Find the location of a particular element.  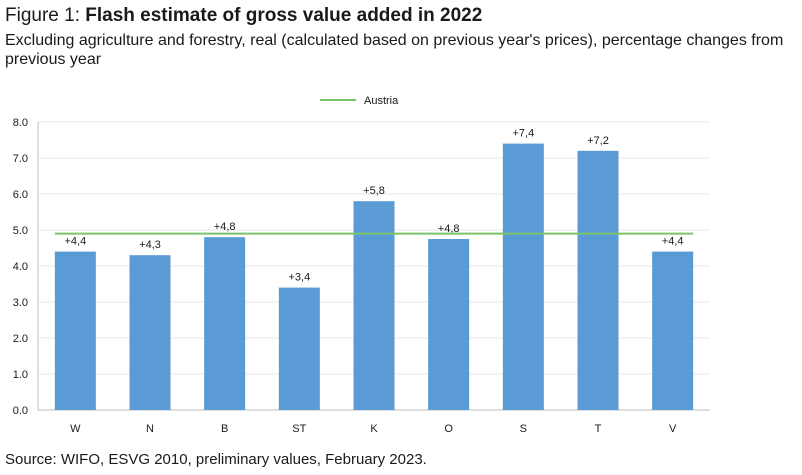

y-tick-label: 7.0 is located at coordinates (20, 159).